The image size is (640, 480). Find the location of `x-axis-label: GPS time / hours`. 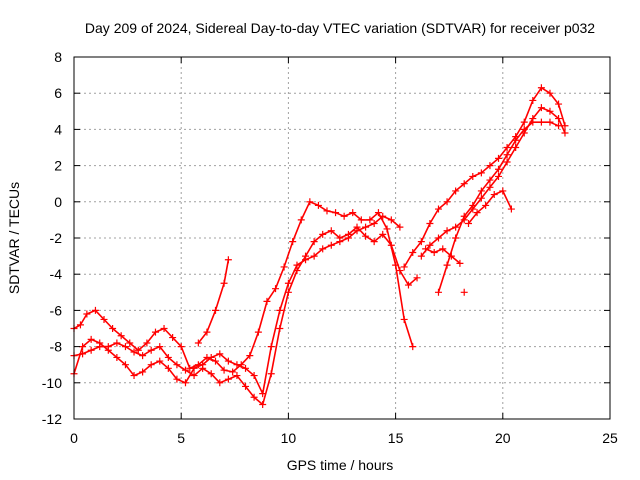

x-axis-label: GPS time / hours is located at coordinates (340, 465).